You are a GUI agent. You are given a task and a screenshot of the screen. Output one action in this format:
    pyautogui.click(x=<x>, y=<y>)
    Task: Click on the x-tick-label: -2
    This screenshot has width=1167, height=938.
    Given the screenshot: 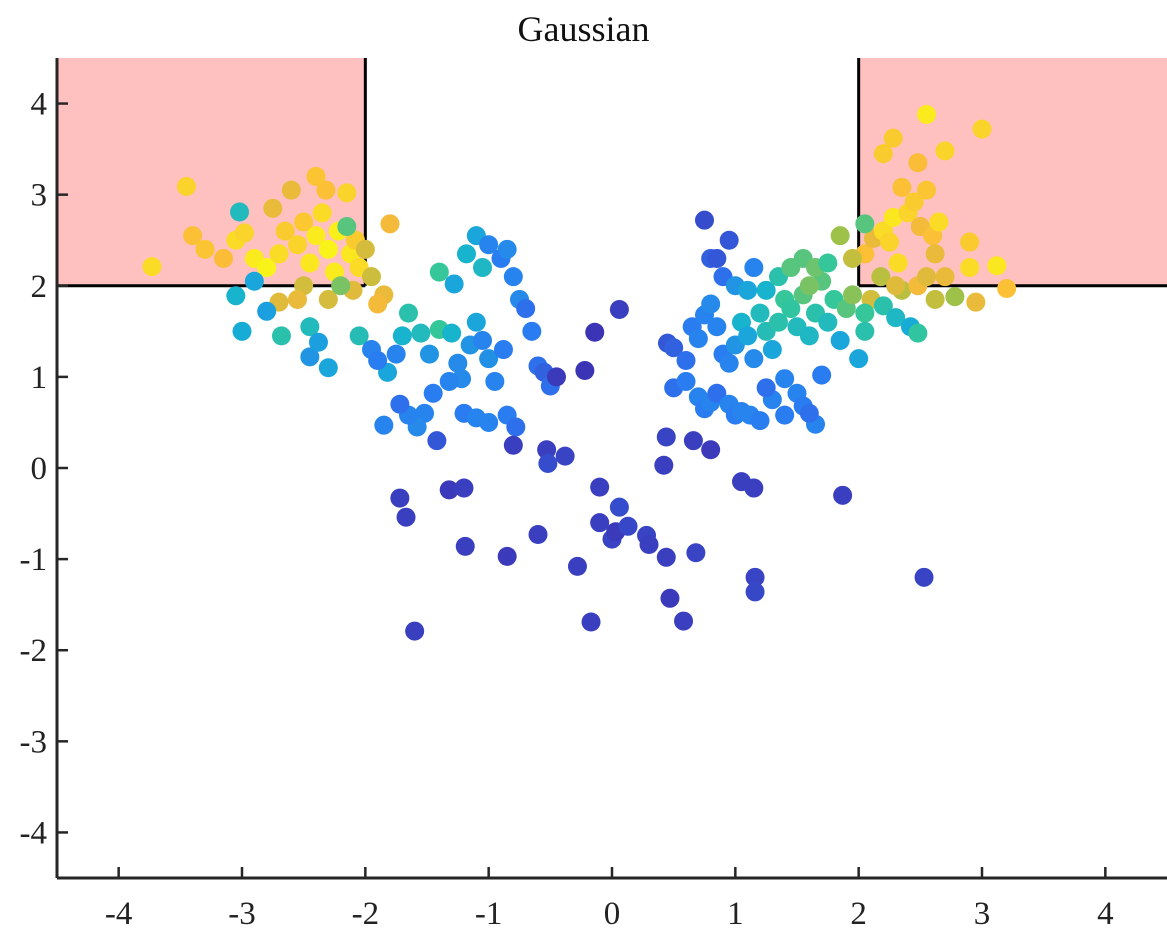 What is the action you would take?
    pyautogui.click(x=366, y=914)
    